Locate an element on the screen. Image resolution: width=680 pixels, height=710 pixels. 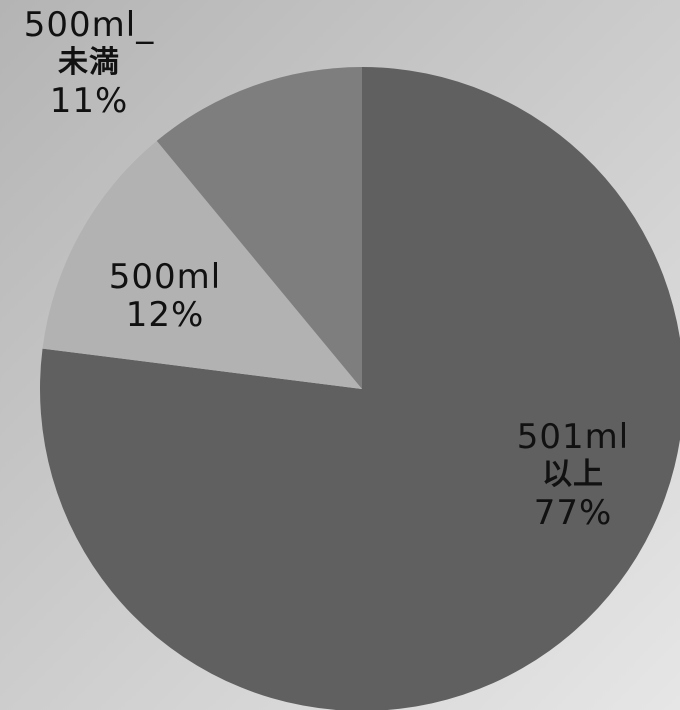
slice-label-500ml: 500ml 12% is located at coordinates (165, 296).